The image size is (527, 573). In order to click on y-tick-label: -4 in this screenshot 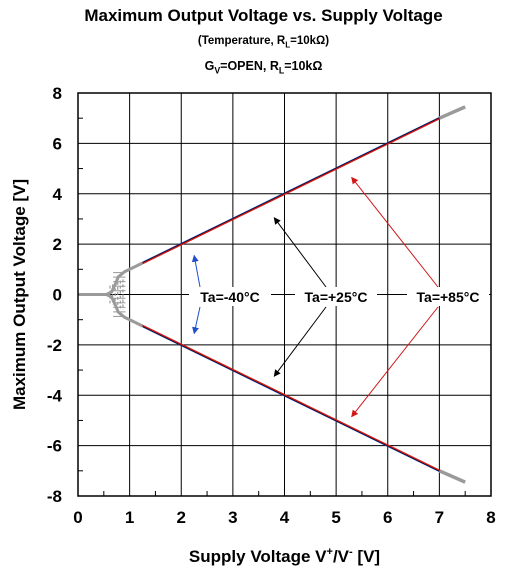, I will do `click(55, 395)`.